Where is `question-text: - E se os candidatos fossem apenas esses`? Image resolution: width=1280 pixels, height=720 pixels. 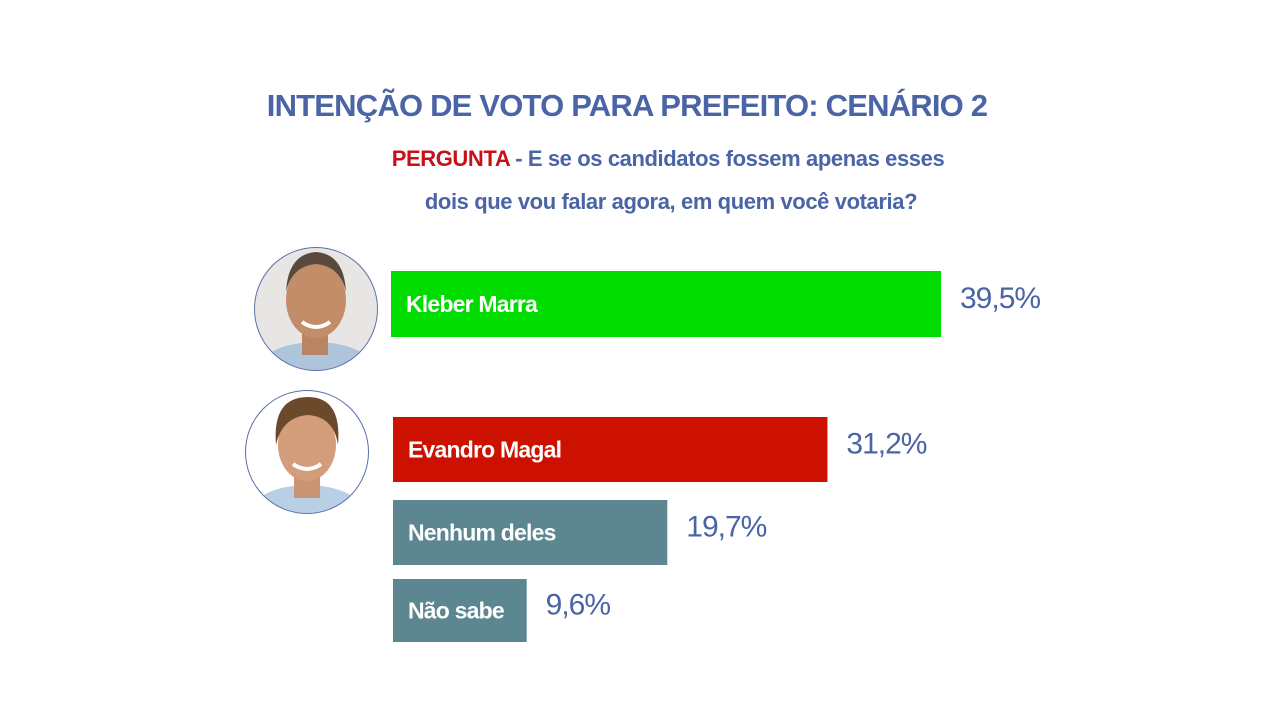
question-text: - E se os candidatos fossem apenas esses is located at coordinates (729, 158).